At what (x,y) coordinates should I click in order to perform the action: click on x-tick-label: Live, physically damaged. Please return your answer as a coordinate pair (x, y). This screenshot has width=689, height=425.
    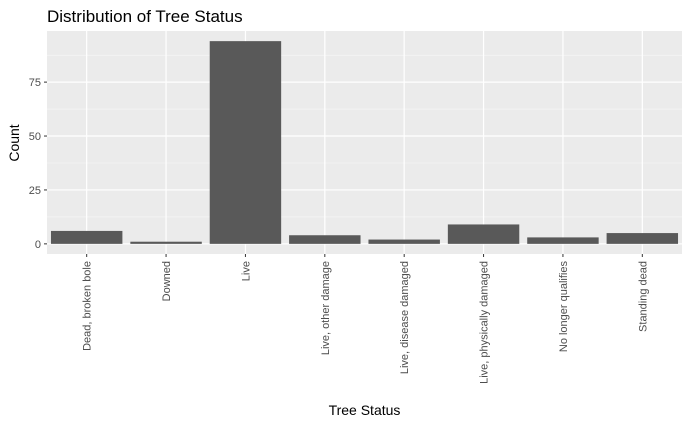
    Looking at the image, I should click on (485, 322).